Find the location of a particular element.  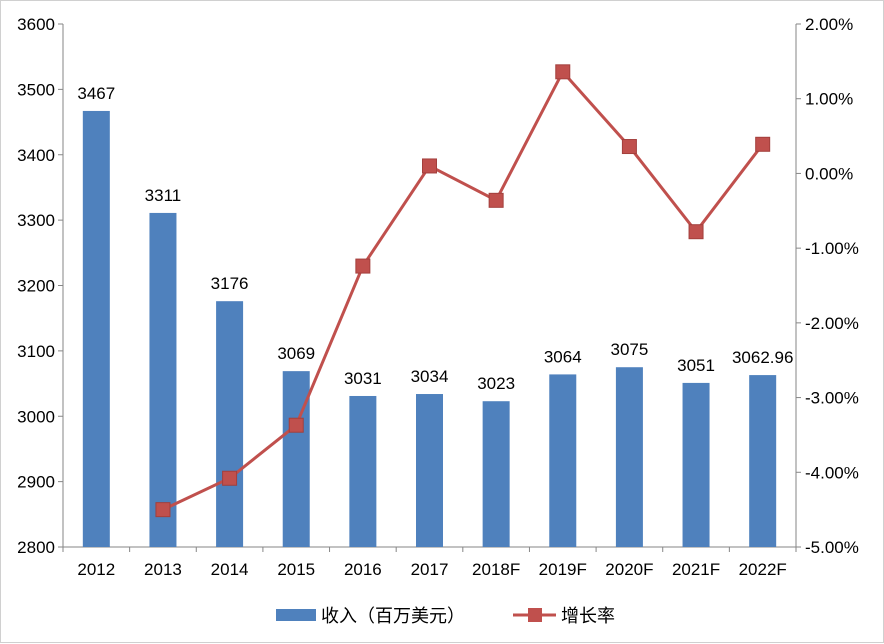

left-tick-label: 3100 is located at coordinates (36, 351).